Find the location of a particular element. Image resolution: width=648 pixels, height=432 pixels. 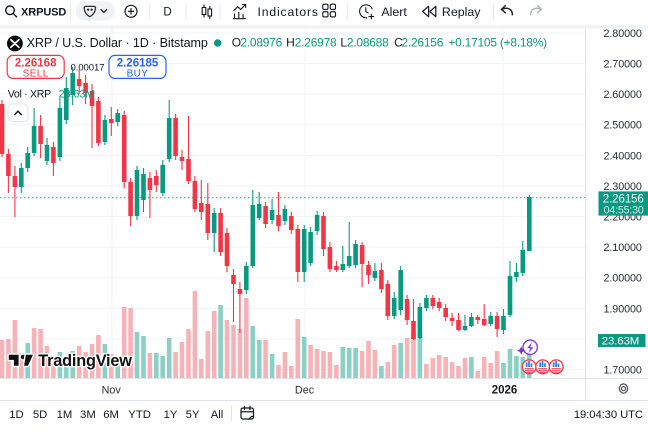

svg-text: 1Y is located at coordinates (171, 415).